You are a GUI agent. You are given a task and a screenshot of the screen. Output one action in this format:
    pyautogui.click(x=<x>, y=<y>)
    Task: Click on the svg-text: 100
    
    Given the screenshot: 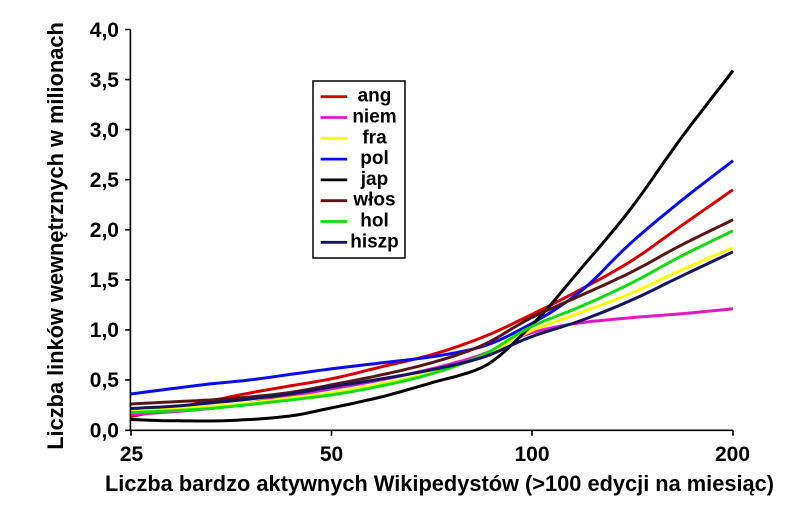 What is the action you would take?
    pyautogui.click(x=531, y=454)
    